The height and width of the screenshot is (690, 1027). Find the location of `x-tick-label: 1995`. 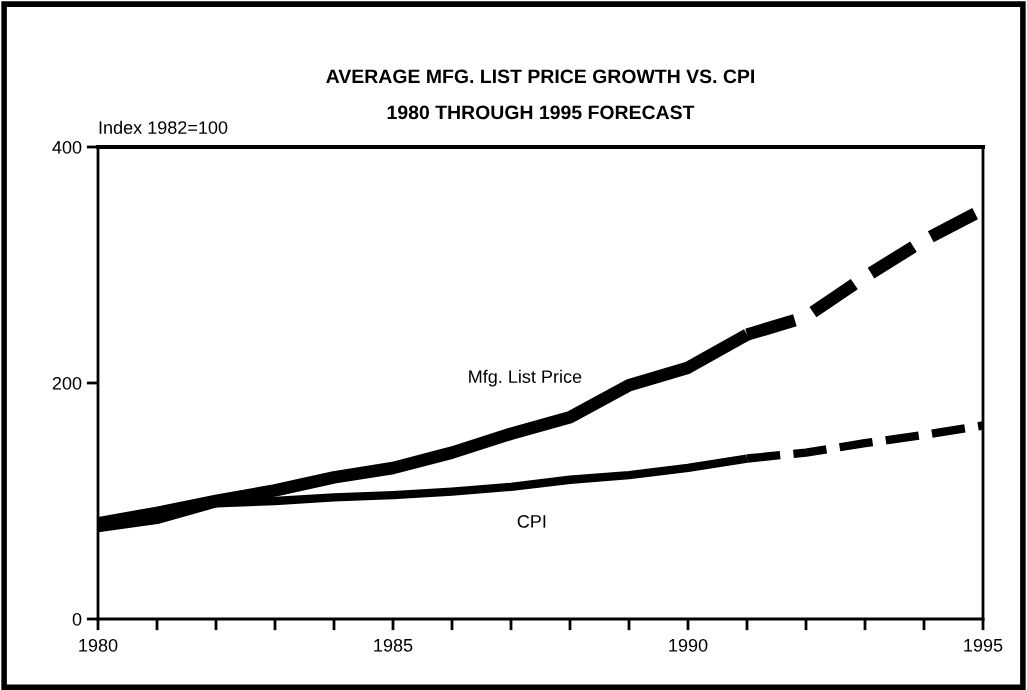

x-tick-label: 1995 is located at coordinates (983, 645).